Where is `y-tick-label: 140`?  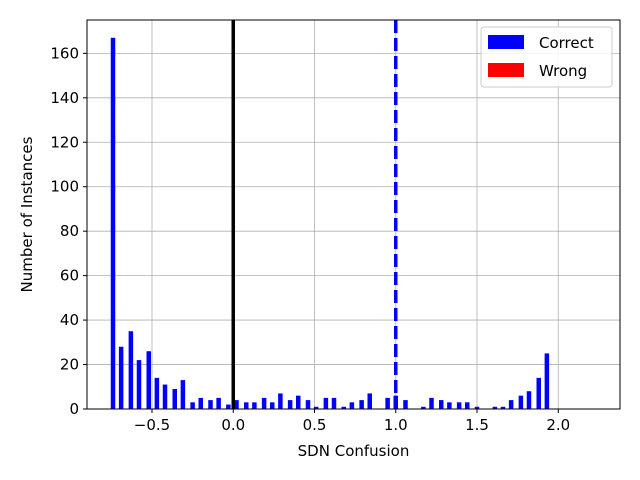
y-tick-label: 140 is located at coordinates (64, 98).